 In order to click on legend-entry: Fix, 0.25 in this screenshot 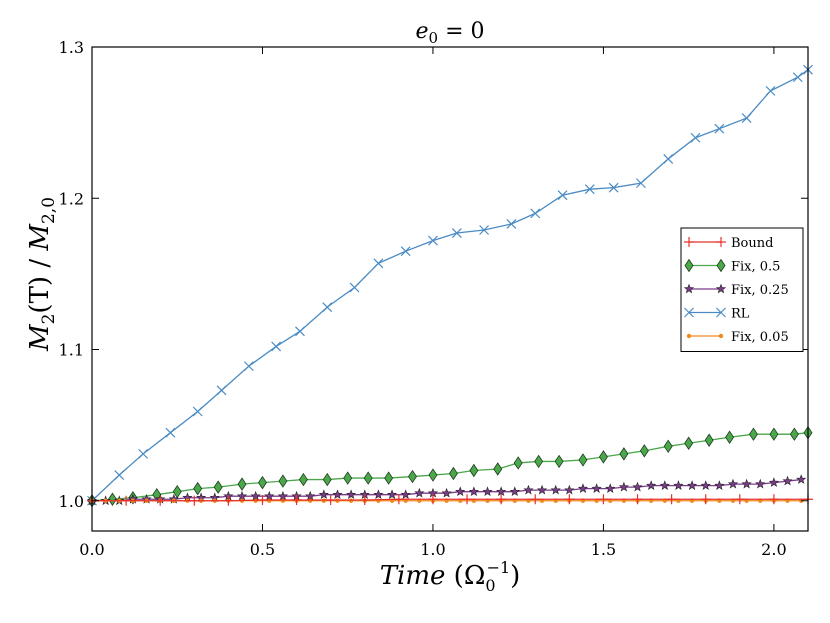, I will do `click(736, 290)`.